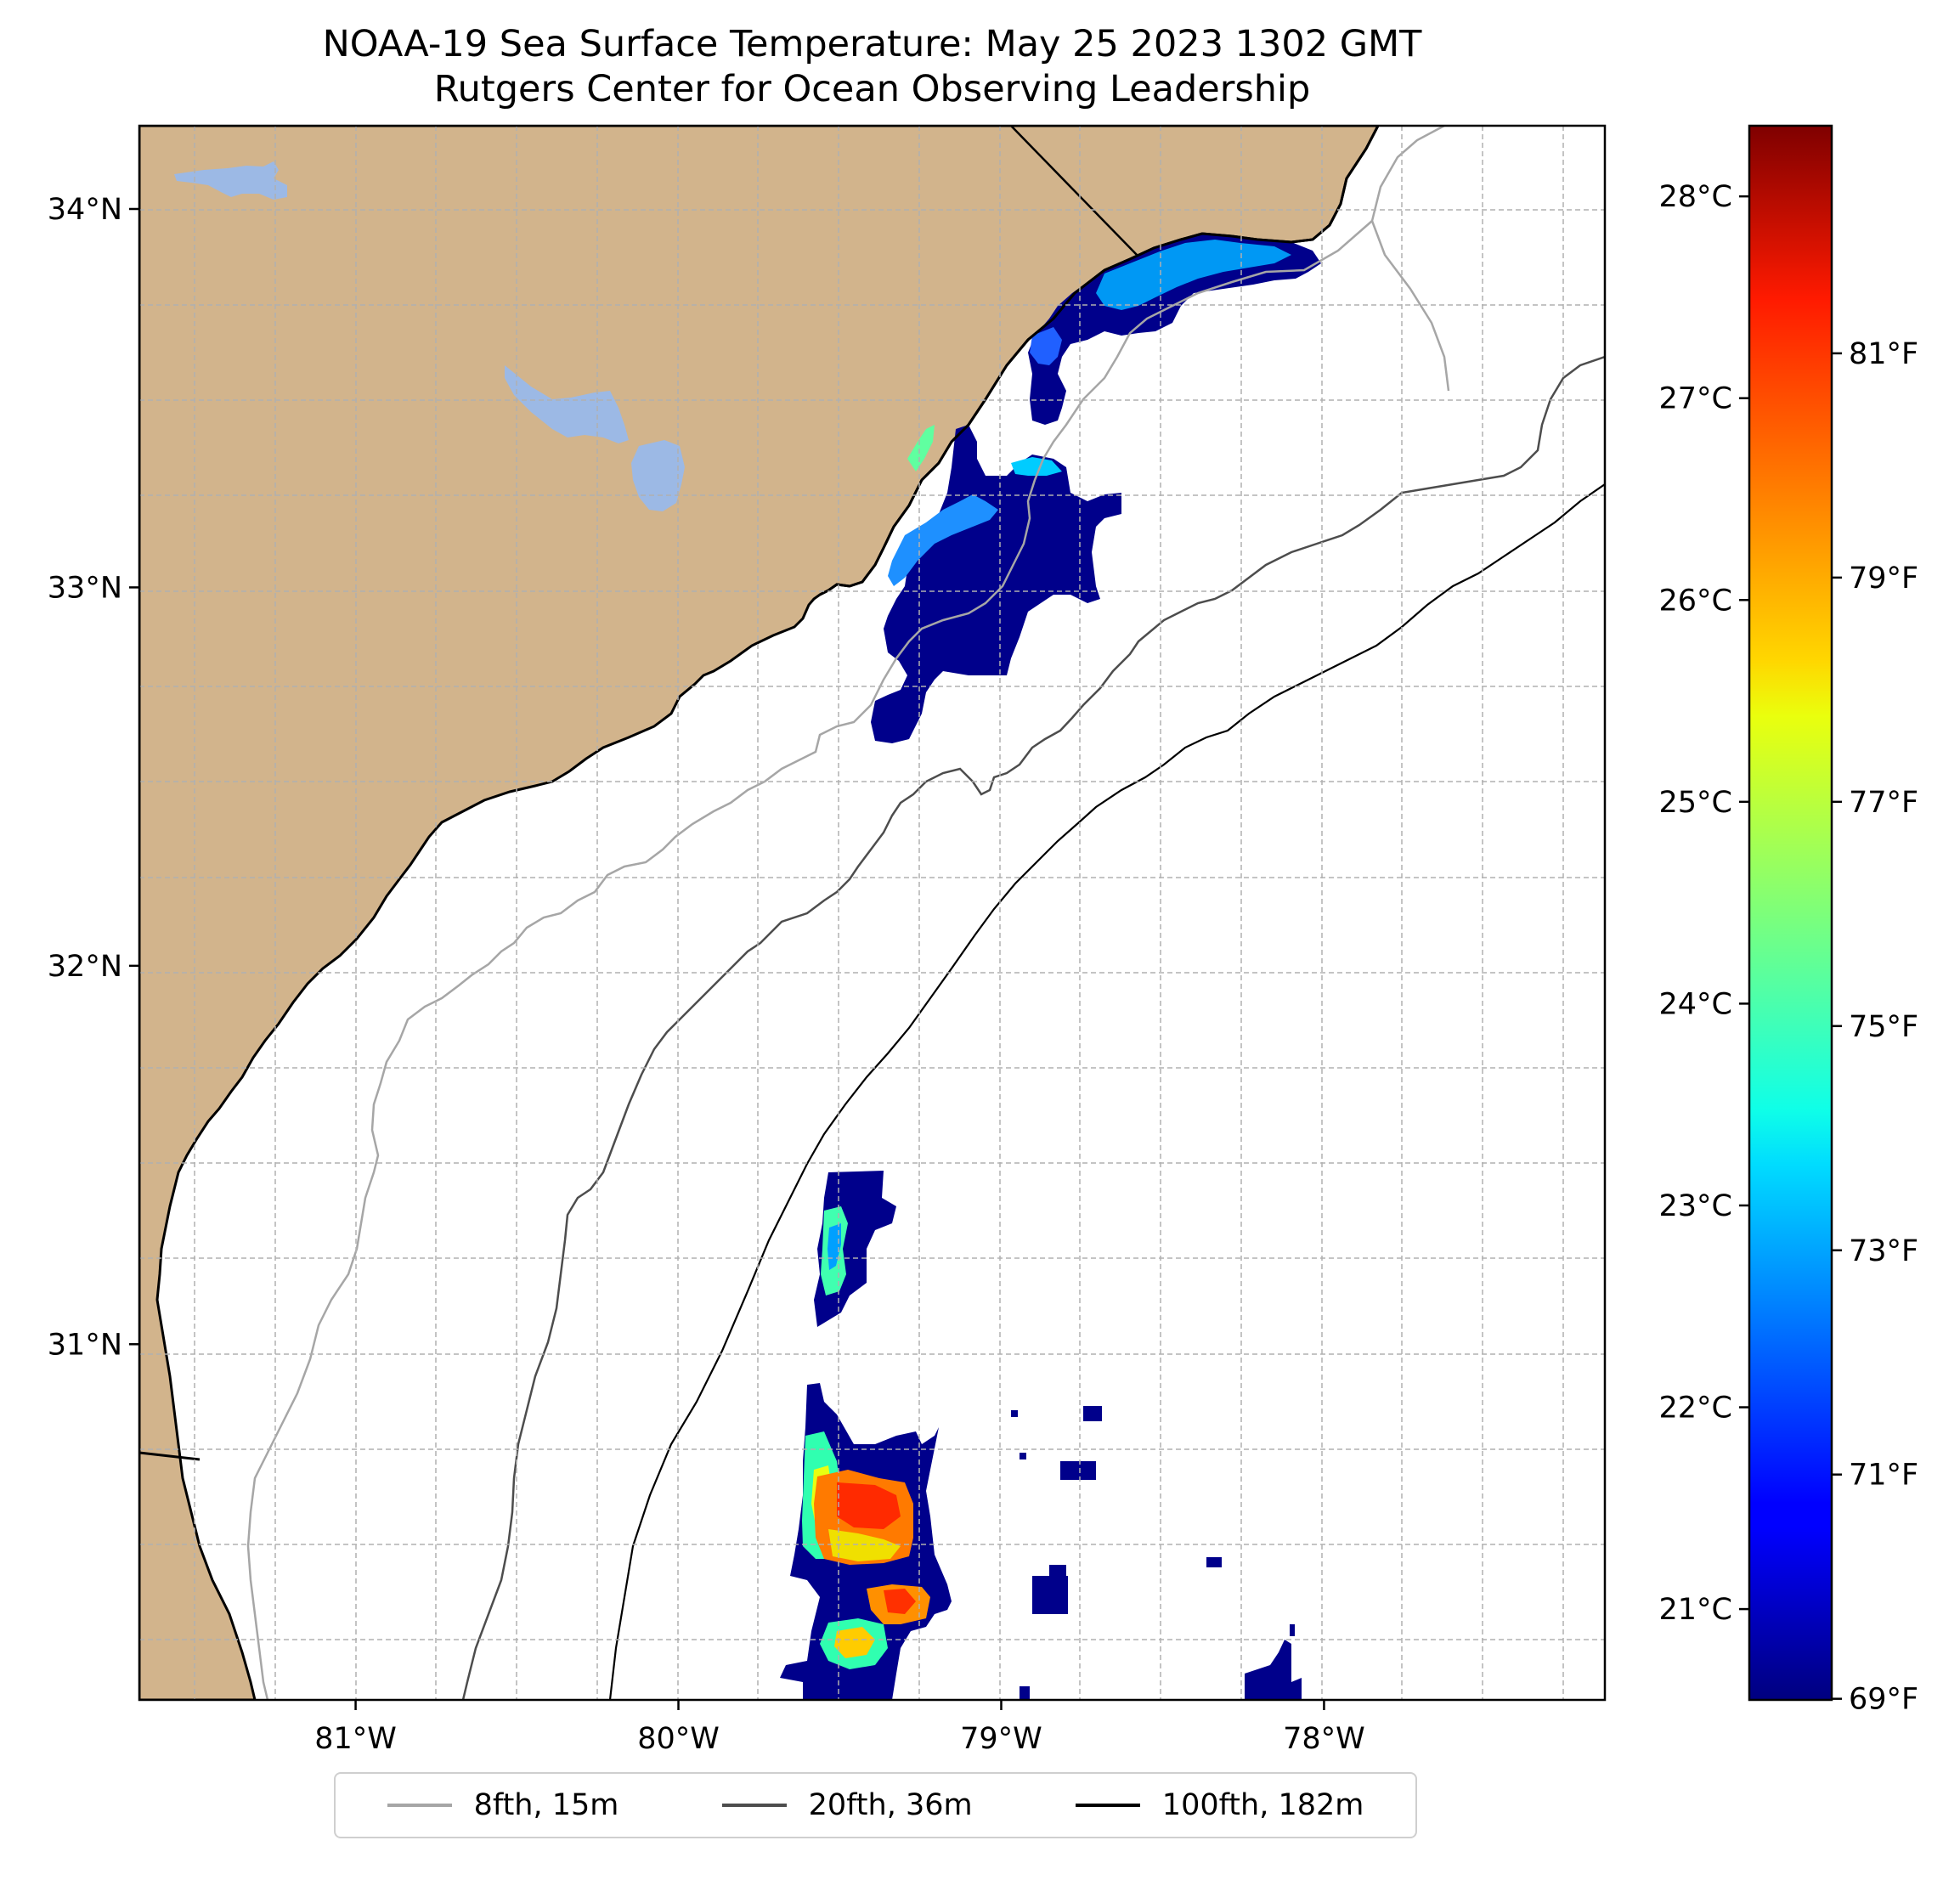 The height and width of the screenshot is (1880, 1960). What do you see at coordinates (85, 210) in the screenshot?
I see `lat-tick-label: 34°N` at bounding box center [85, 210].